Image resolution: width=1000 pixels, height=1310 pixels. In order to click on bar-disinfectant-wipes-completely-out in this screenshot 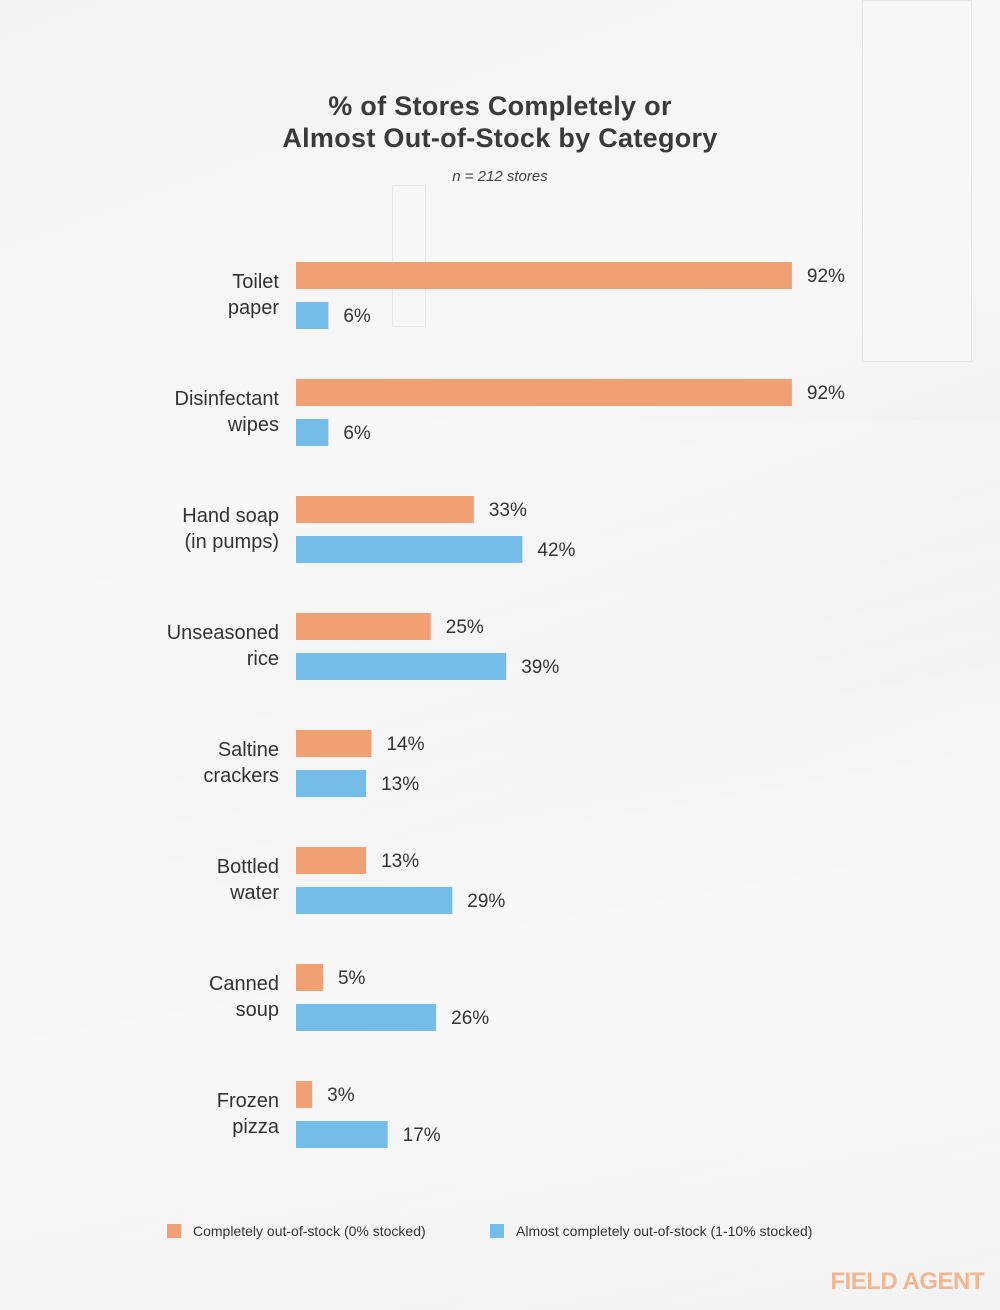, I will do `click(544, 392)`.